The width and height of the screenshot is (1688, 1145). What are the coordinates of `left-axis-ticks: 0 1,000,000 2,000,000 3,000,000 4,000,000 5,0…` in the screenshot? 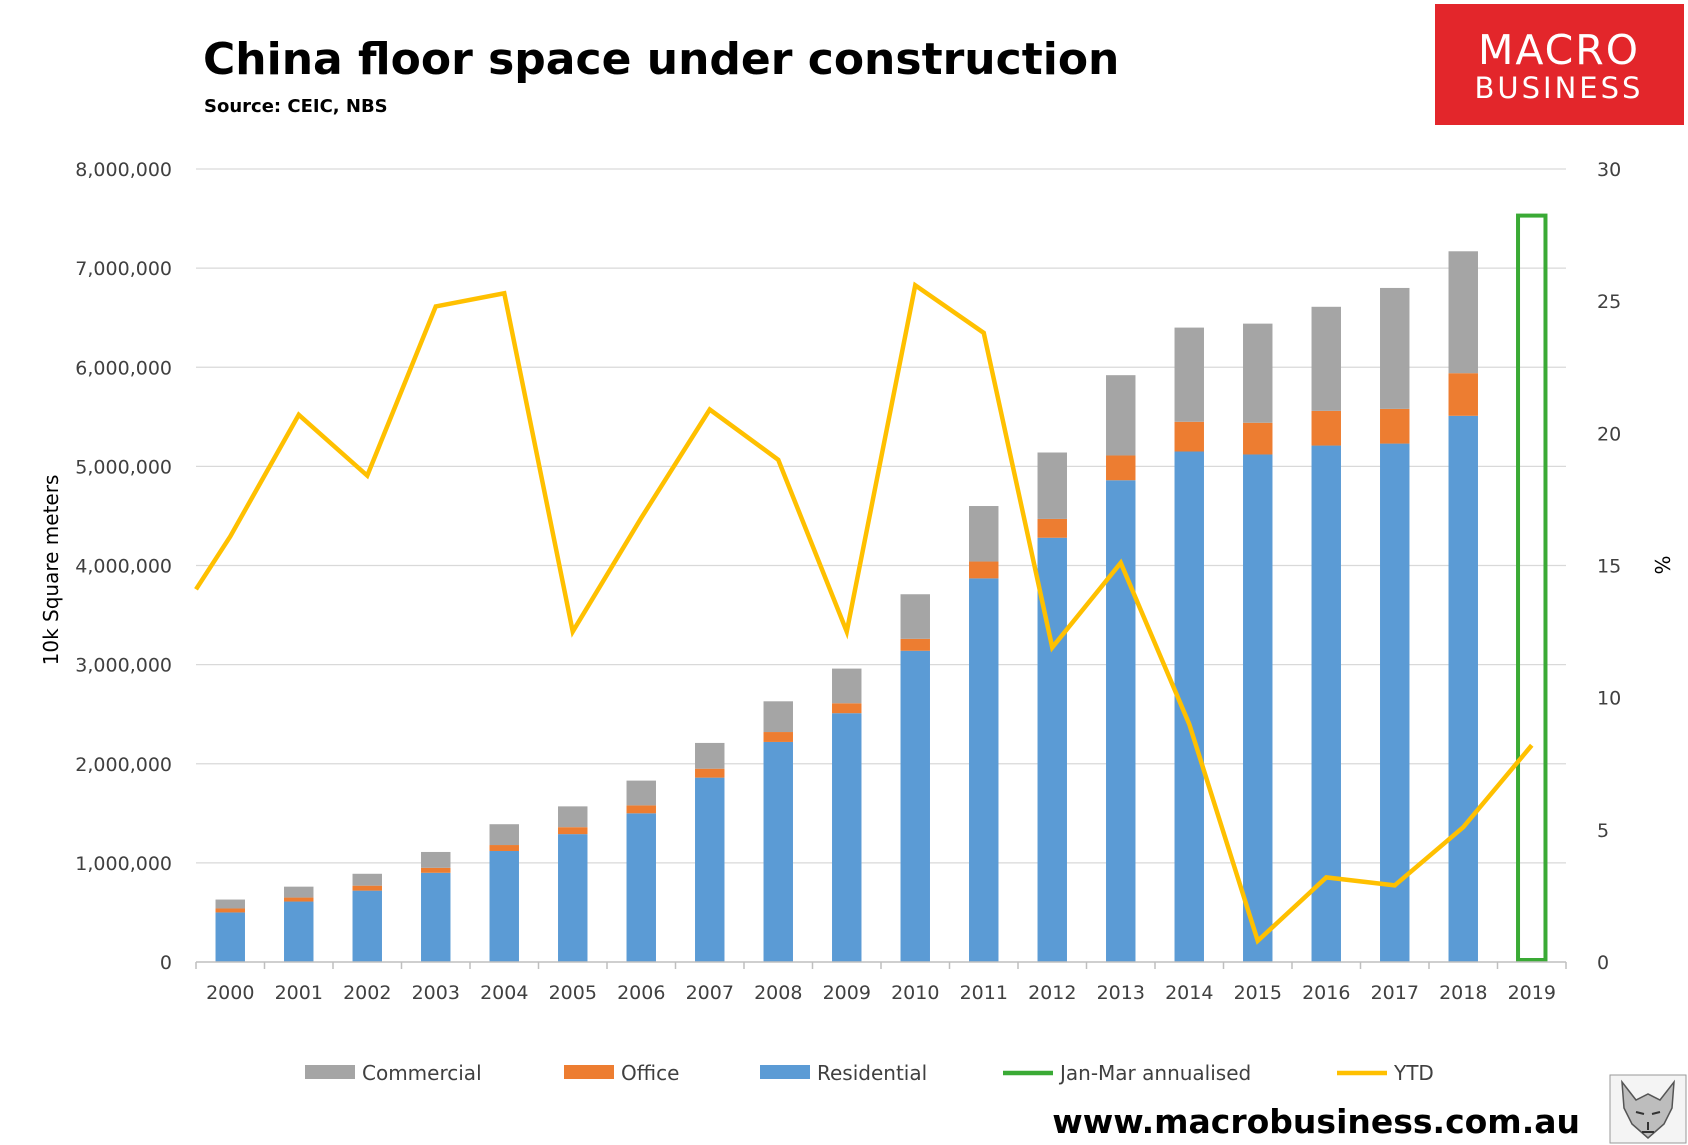 It's located at (123, 566).